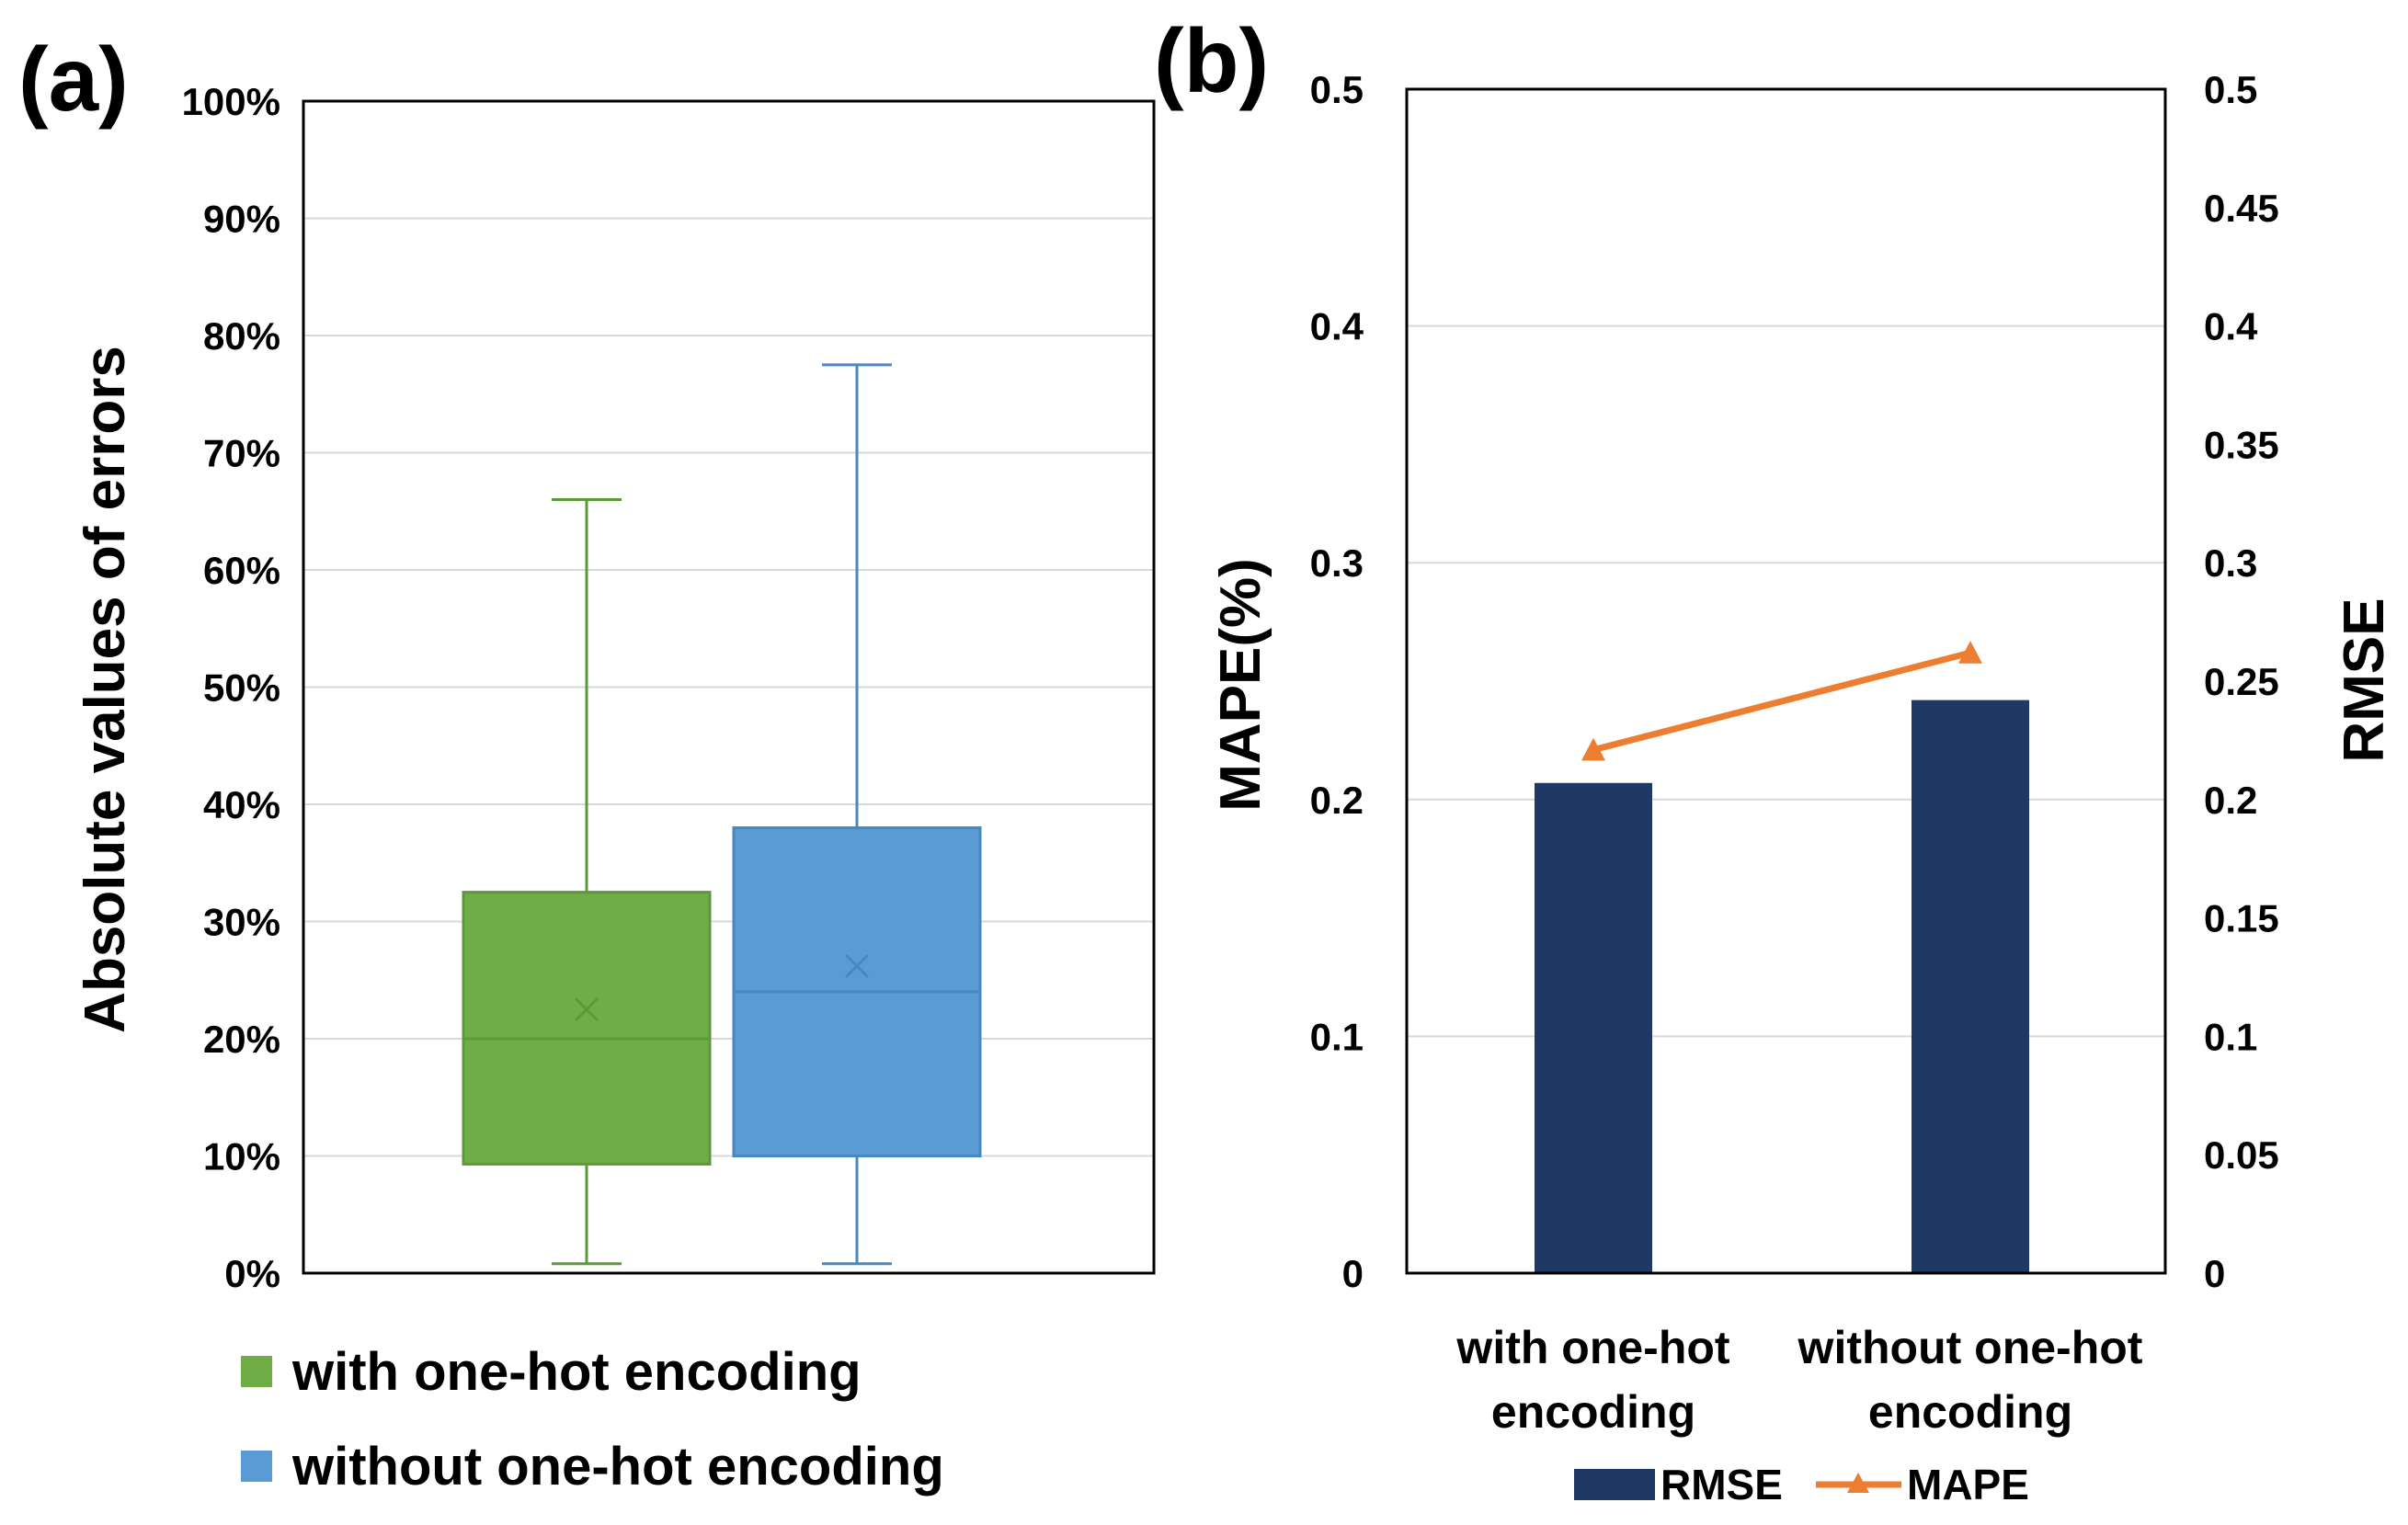 The width and height of the screenshot is (2408, 1525). I want to click on panel-b-left-tick-label: 0.1, so click(1337, 1036).